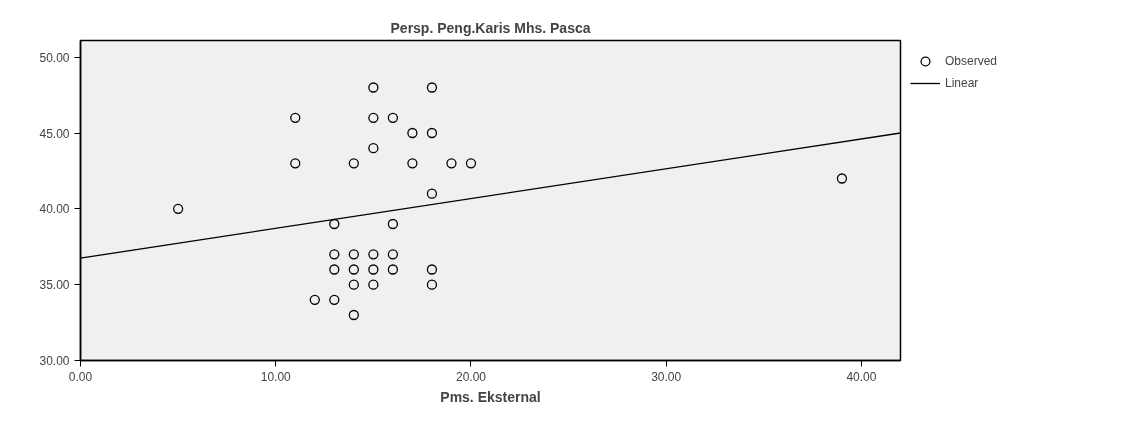 The height and width of the screenshot is (431, 1147). Describe the element at coordinates (54, 57) in the screenshot. I see `y-tick-label: 50.00` at that location.